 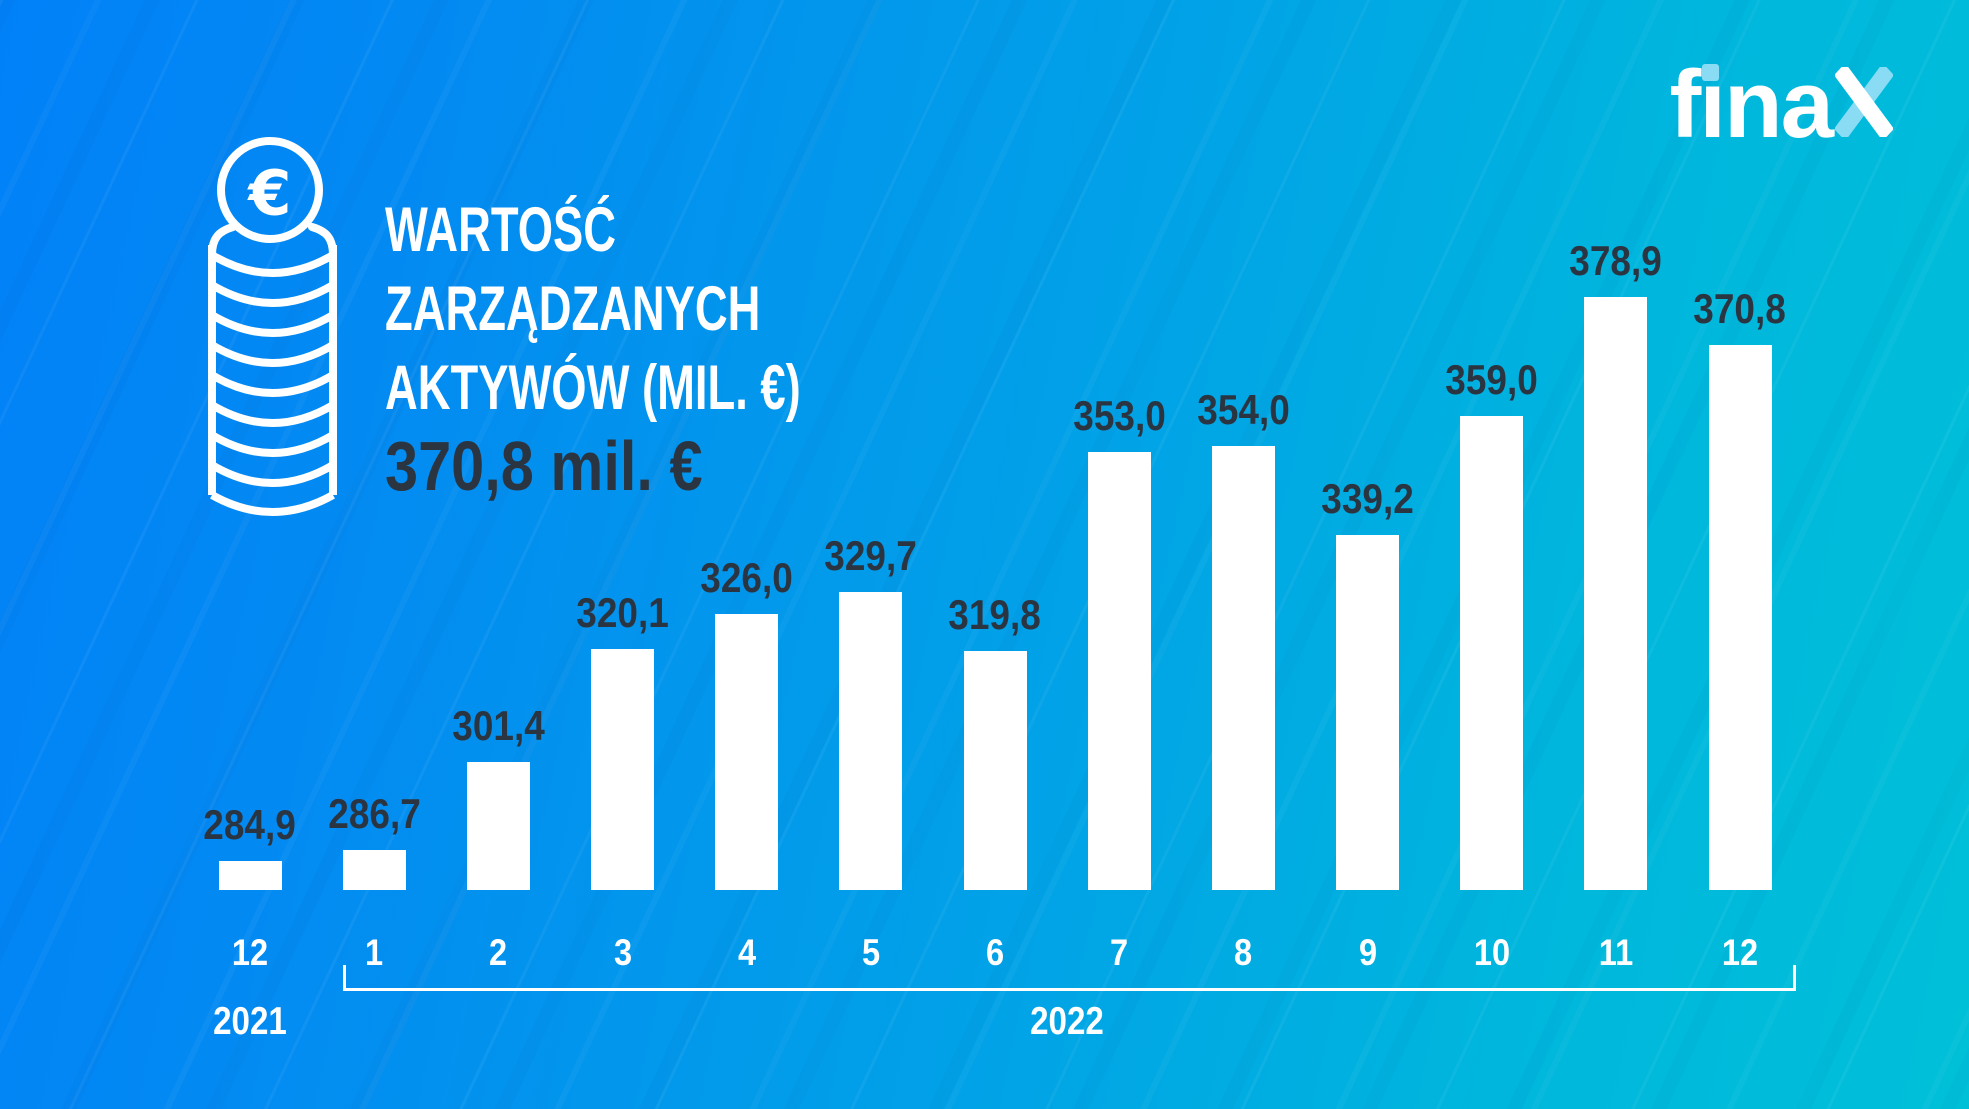 I want to click on bar-value-label: 353,0, so click(x=1119, y=415).